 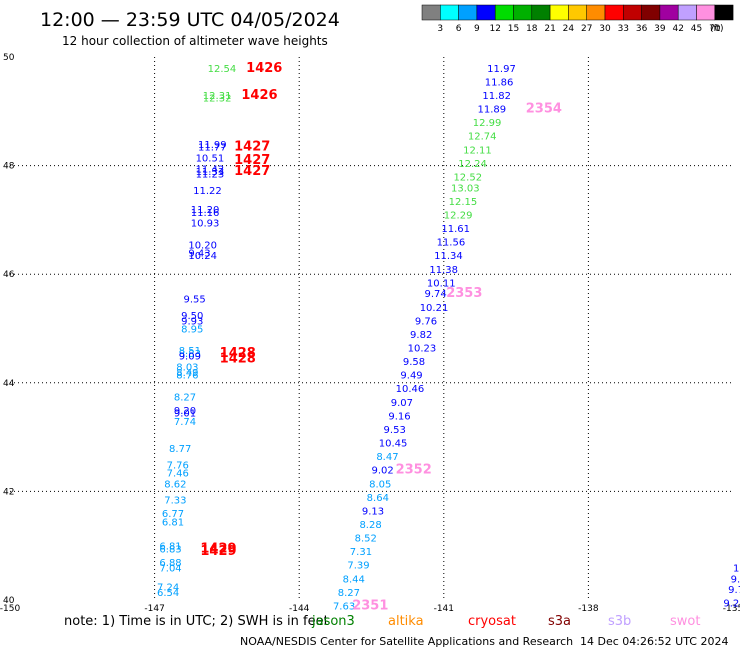 What do you see at coordinates (549, 29) in the screenshot?
I see `legend-label-6: 21` at bounding box center [549, 29].